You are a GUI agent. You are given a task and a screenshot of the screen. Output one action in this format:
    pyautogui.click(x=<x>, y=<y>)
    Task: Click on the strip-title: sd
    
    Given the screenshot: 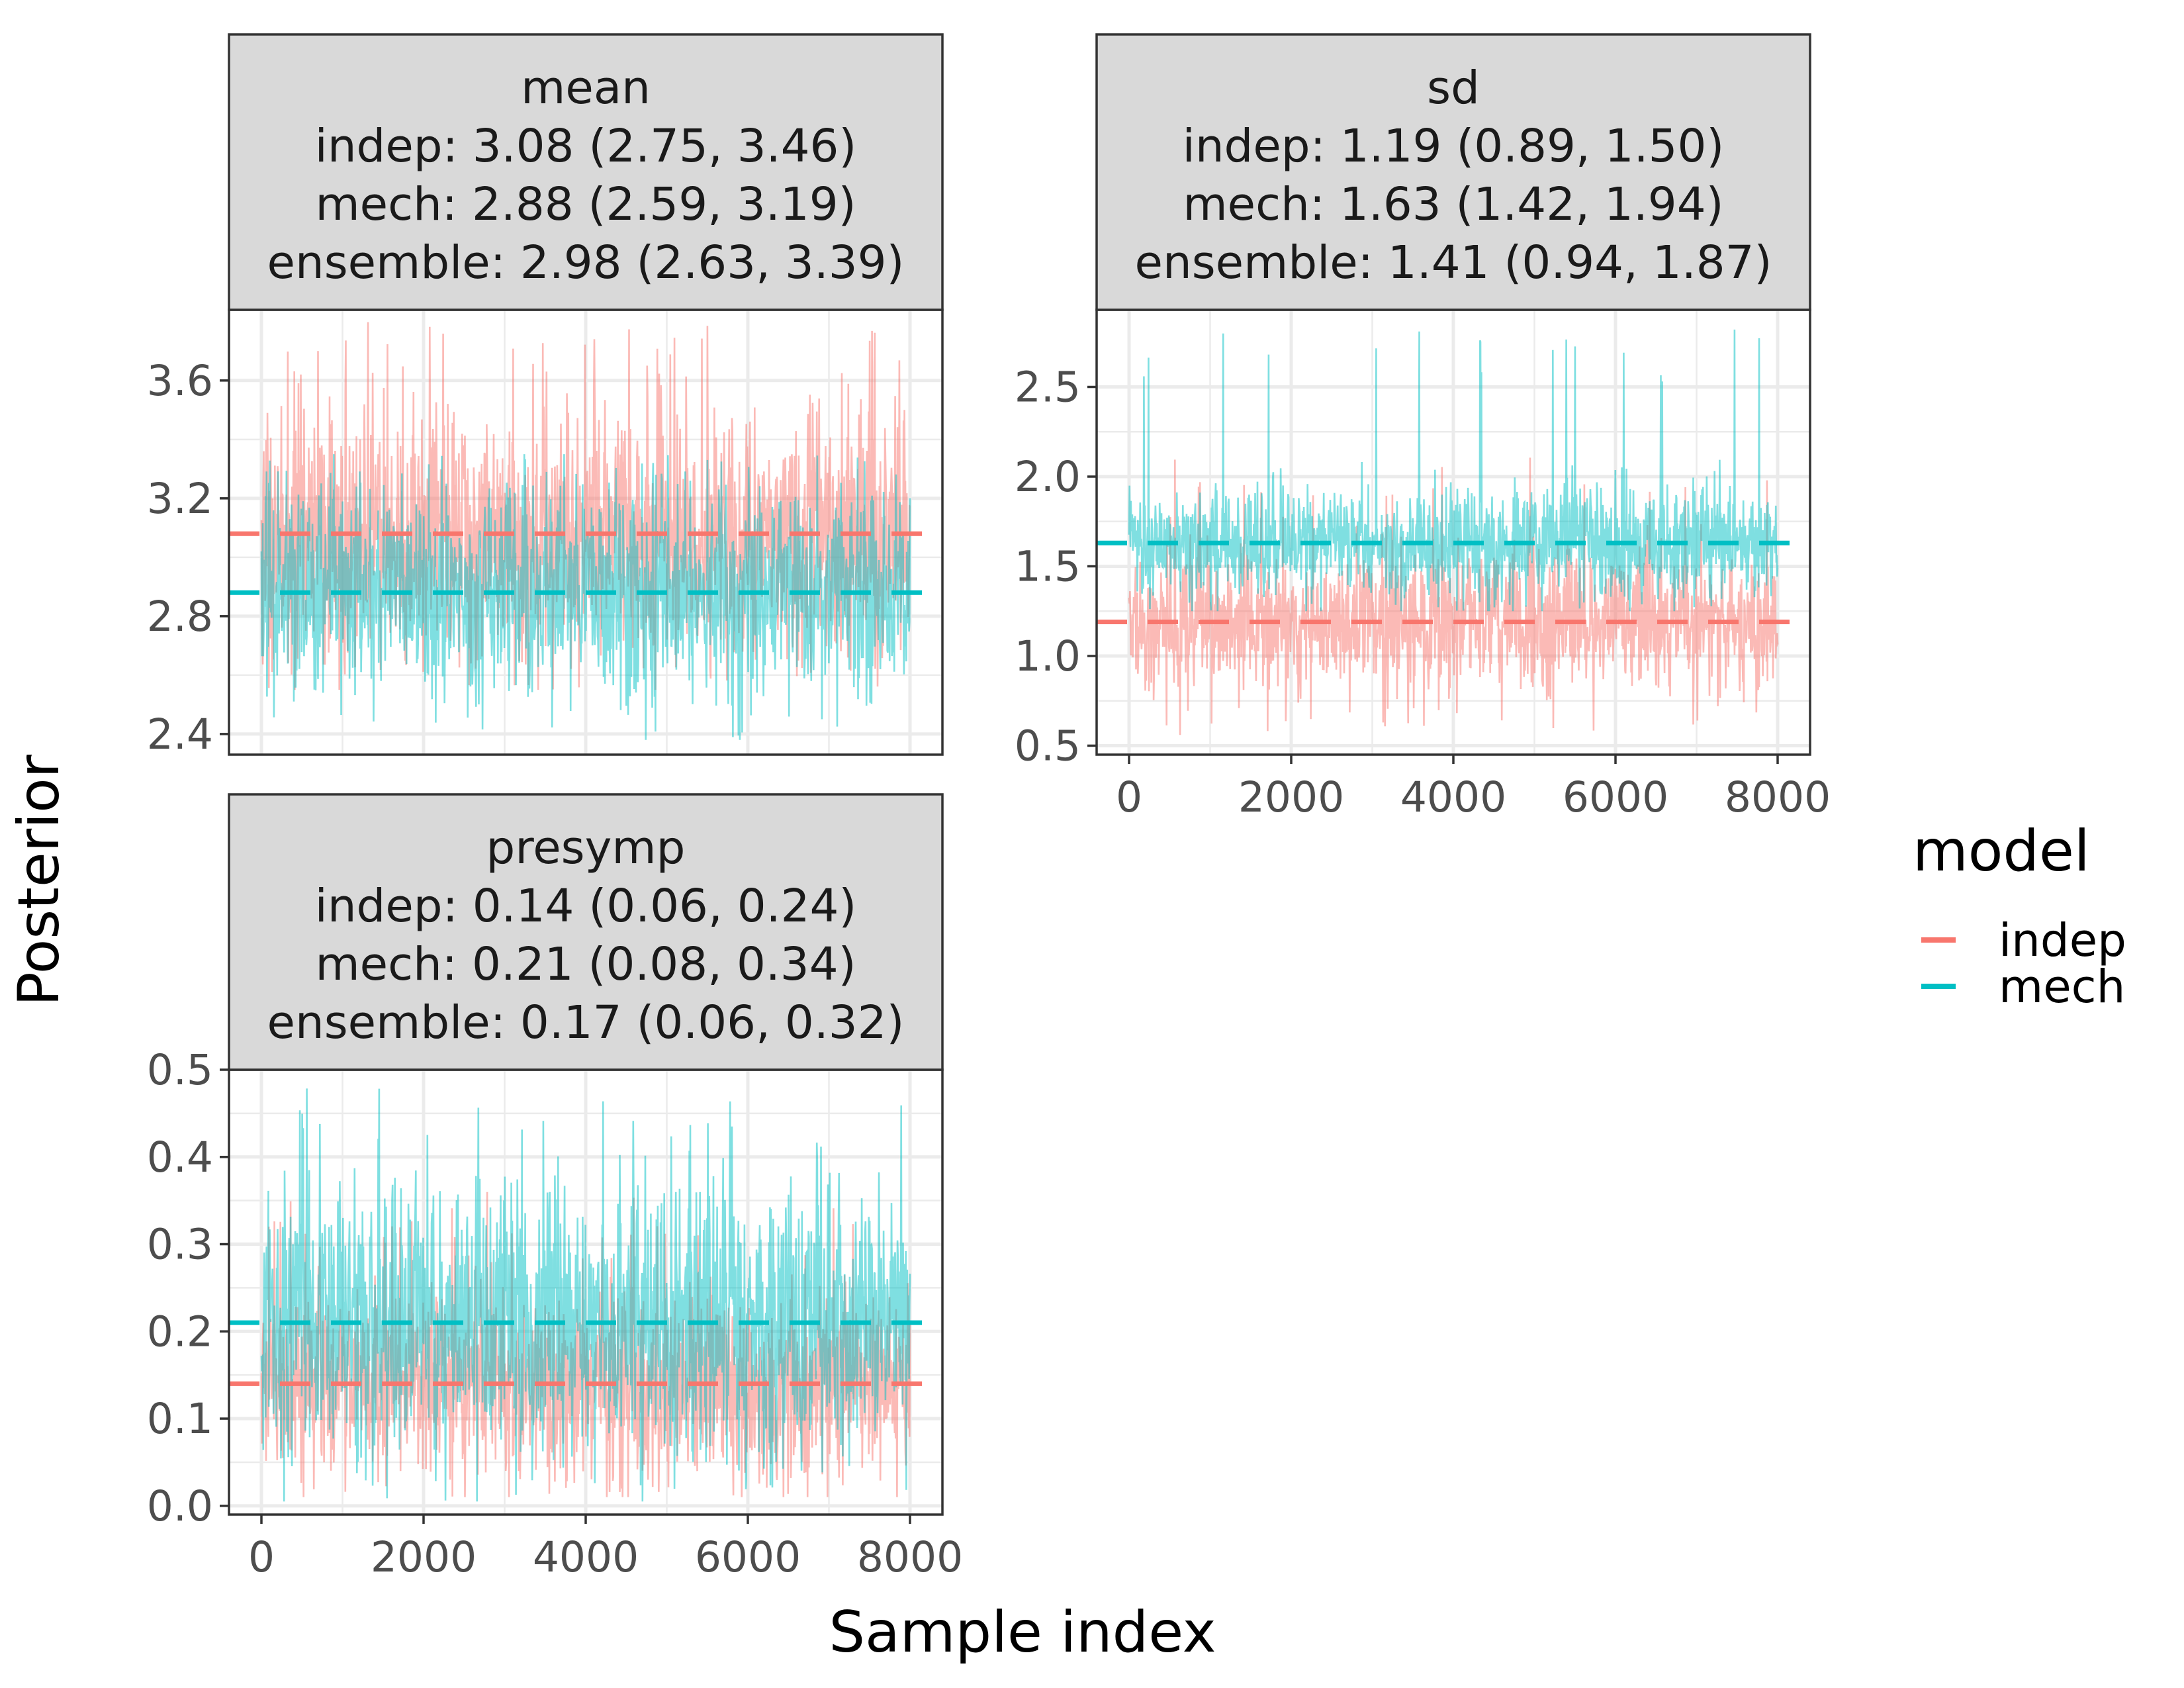 What is the action you would take?
    pyautogui.click(x=1453, y=88)
    